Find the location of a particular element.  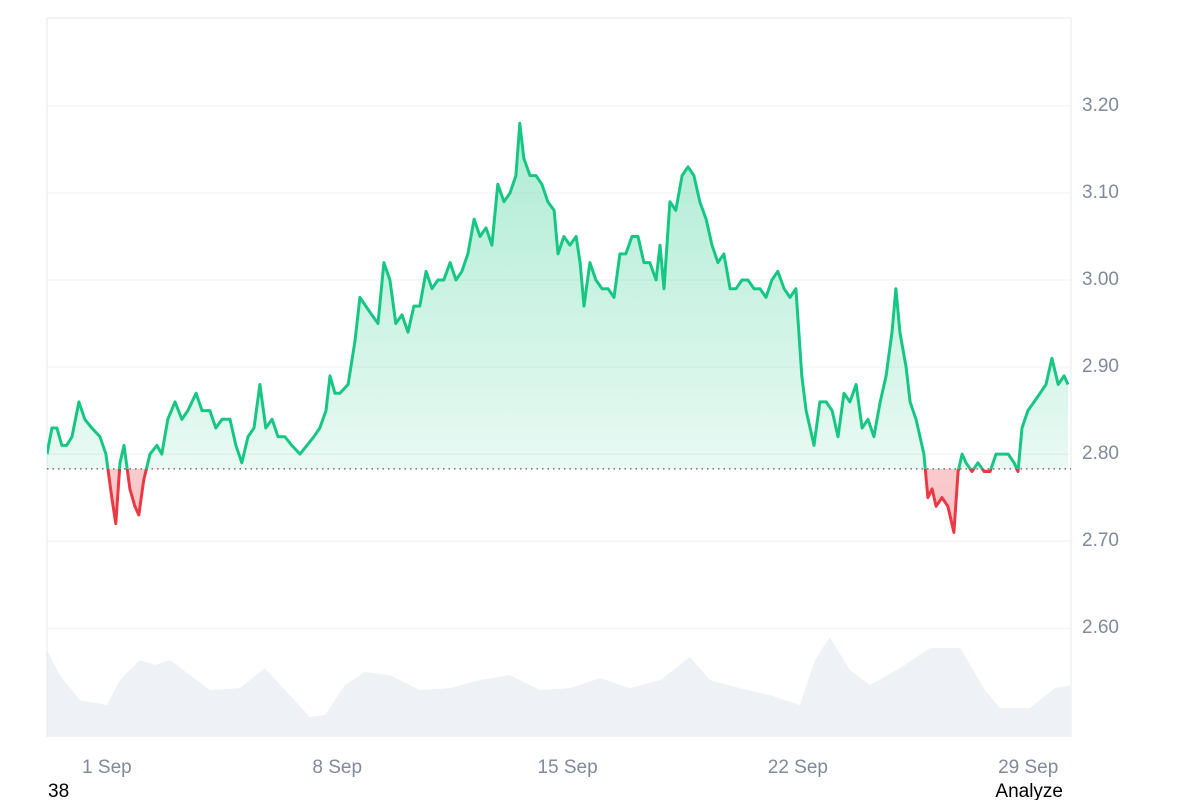

y-tick-label: 3.00 is located at coordinates (1100, 279).